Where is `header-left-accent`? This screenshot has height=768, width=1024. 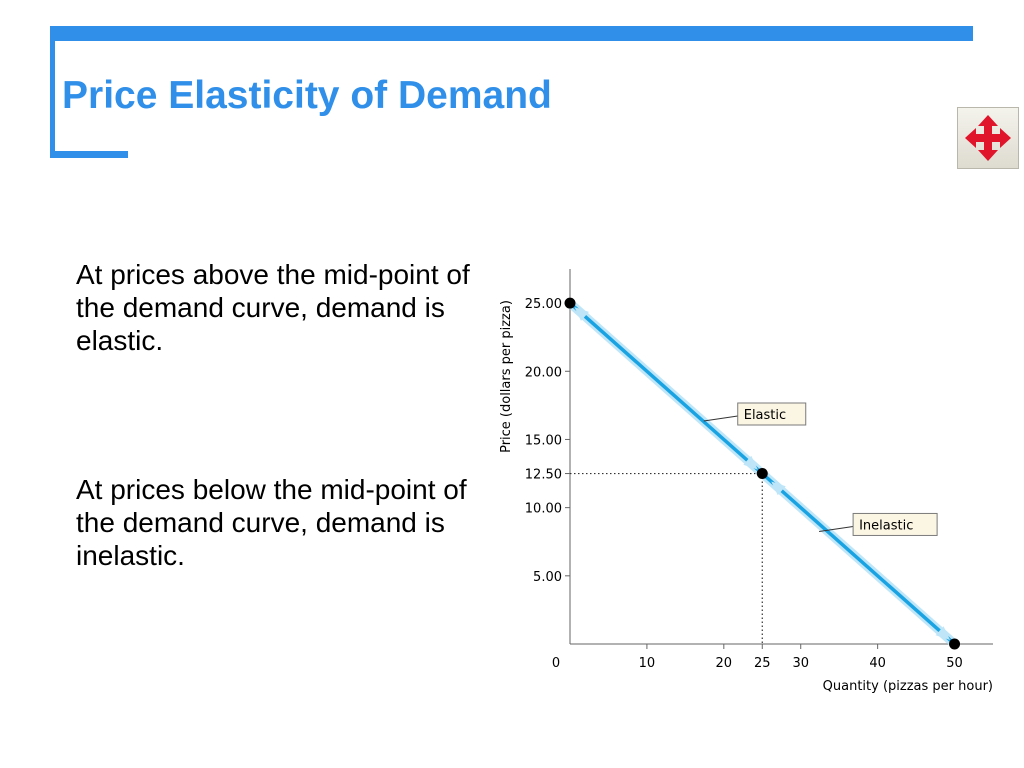
header-left-accent is located at coordinates (52, 92).